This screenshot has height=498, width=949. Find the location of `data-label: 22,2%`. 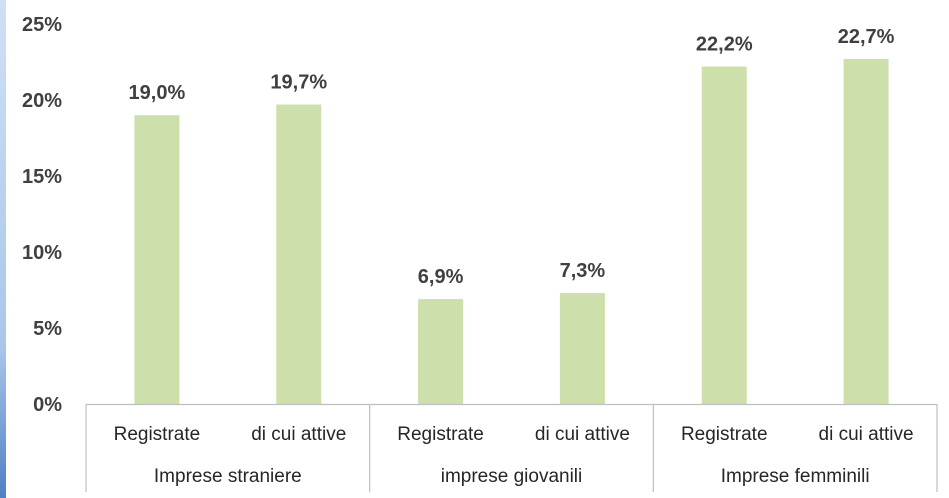

data-label: 22,2% is located at coordinates (724, 45).